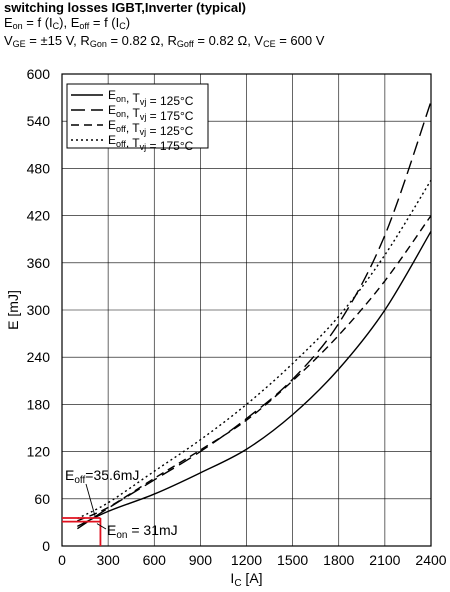 Image resolution: width=450 pixels, height=592 pixels. I want to click on subscript: Goff, so click(185, 44).